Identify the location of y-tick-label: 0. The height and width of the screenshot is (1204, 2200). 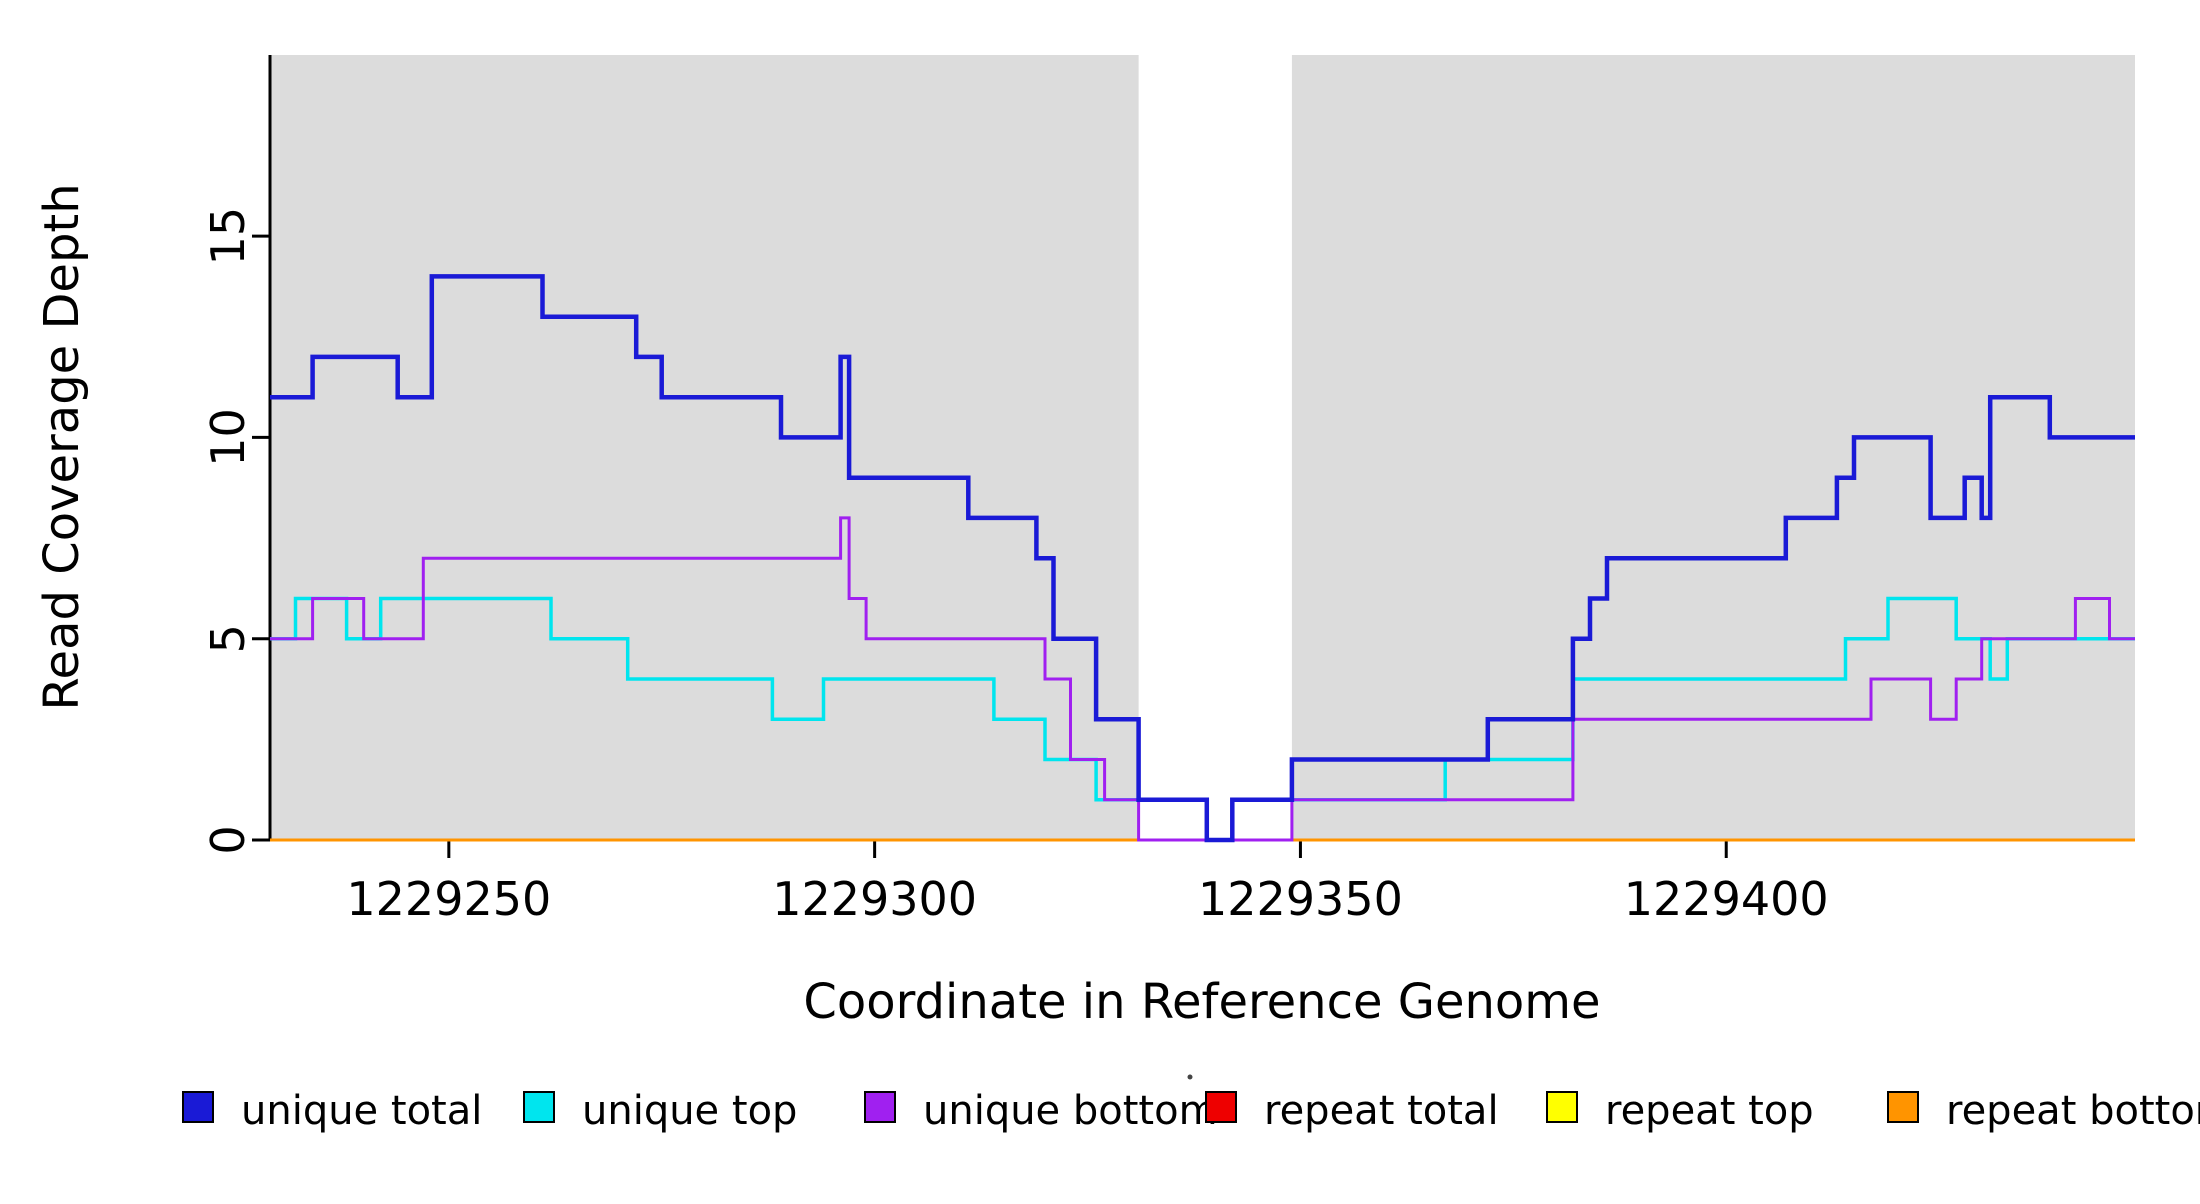
(228, 839).